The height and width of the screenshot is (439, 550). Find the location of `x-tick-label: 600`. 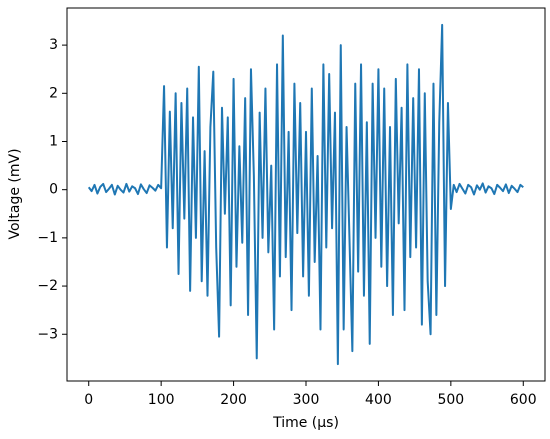

x-tick-label: 600 is located at coordinates (523, 400).